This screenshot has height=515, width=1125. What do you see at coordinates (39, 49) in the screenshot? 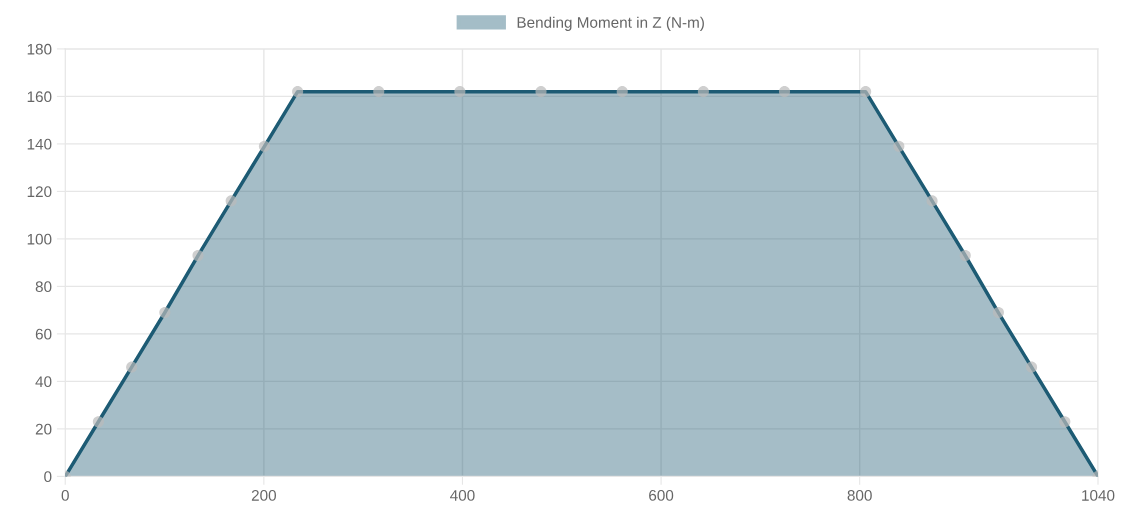
I see `y-tick-label: 180` at bounding box center [39, 49].